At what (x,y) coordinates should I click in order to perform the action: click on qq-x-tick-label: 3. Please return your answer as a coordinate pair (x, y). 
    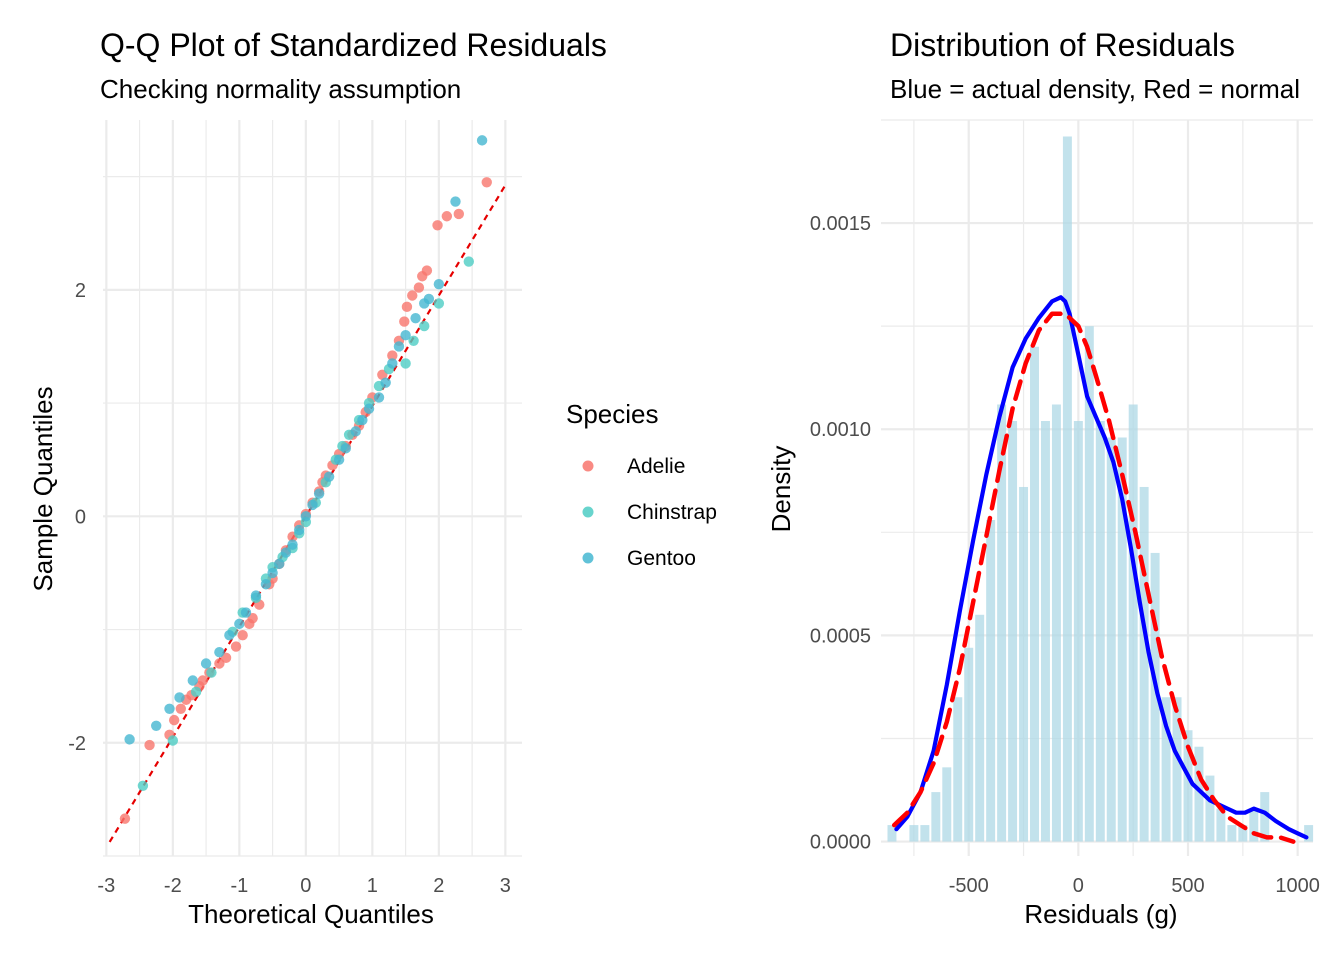
    Looking at the image, I should click on (505, 886).